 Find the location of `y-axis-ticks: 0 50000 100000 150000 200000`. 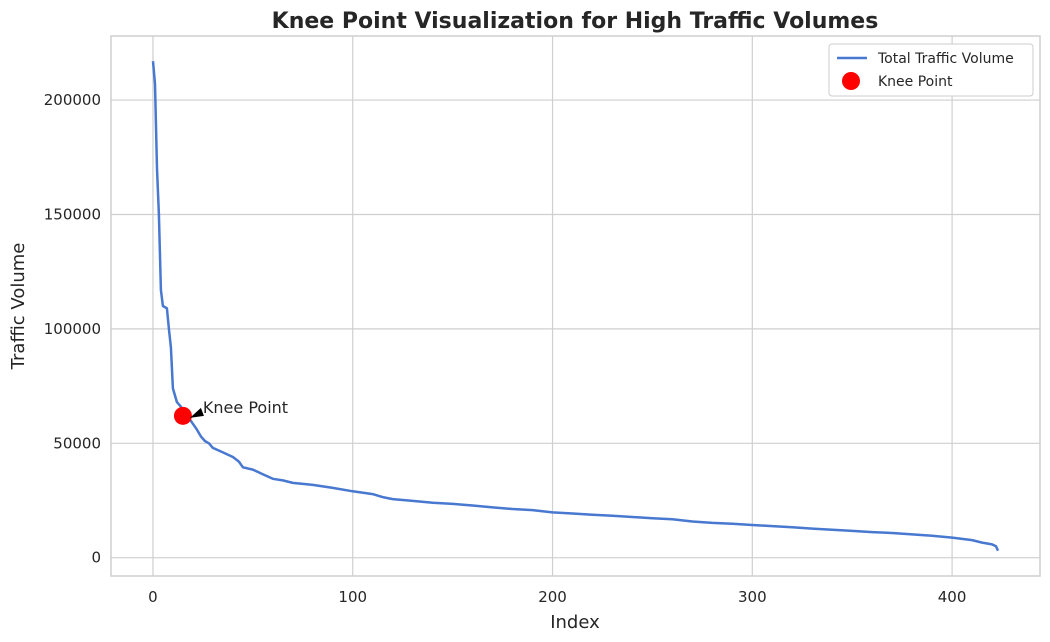

y-axis-ticks: 0 50000 100000 150000 200000 is located at coordinates (72, 329).